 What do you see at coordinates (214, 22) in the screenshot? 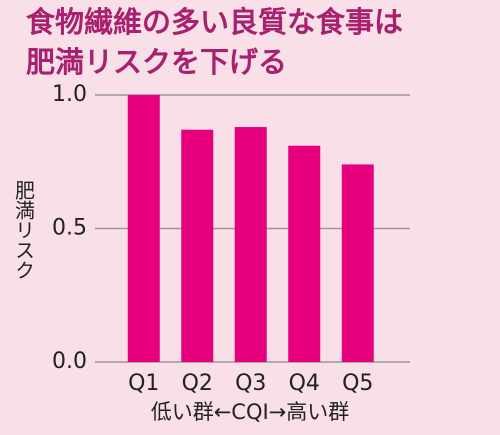
I see `chart-title: 食物繊維の多い良質な食事は` at bounding box center [214, 22].